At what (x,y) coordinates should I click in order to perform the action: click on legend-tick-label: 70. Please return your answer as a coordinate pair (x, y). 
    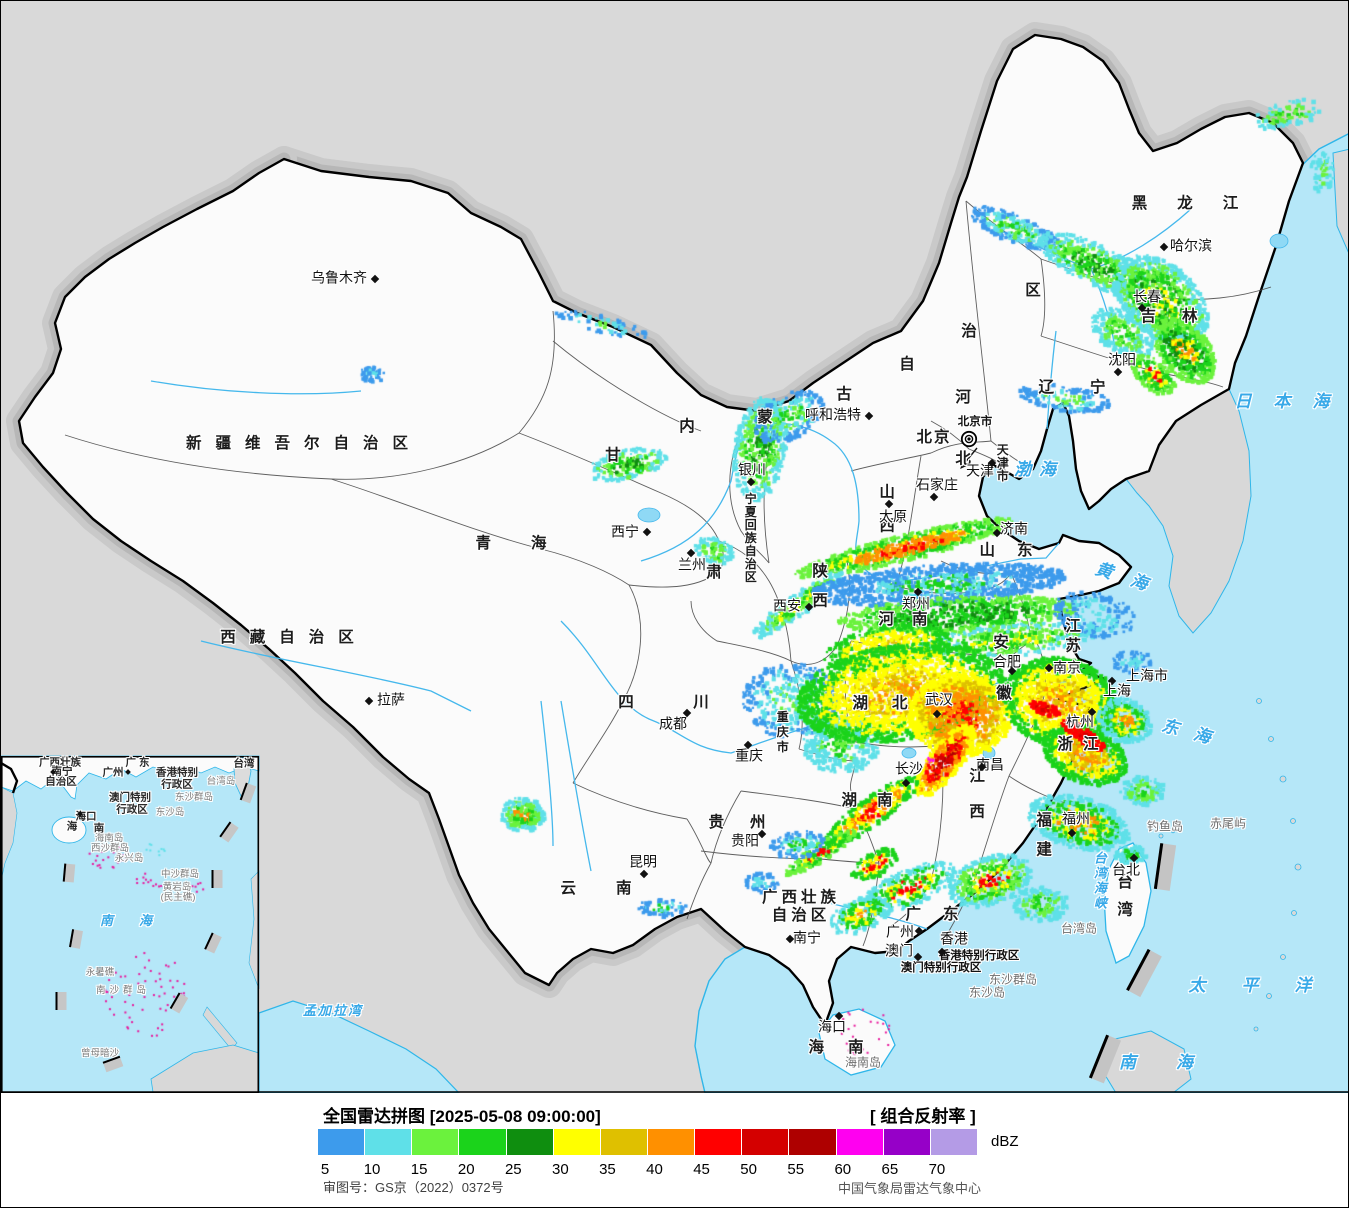
    Looking at the image, I should click on (937, 1169).